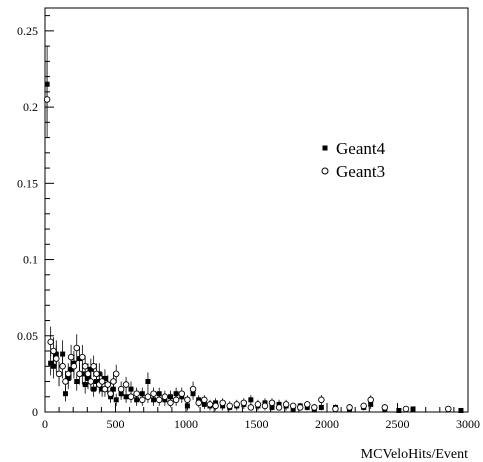 Image resolution: width=483 pixels, height=462 pixels. What do you see at coordinates (398, 424) in the screenshot?
I see `x-tick-label: 2500` at bounding box center [398, 424].